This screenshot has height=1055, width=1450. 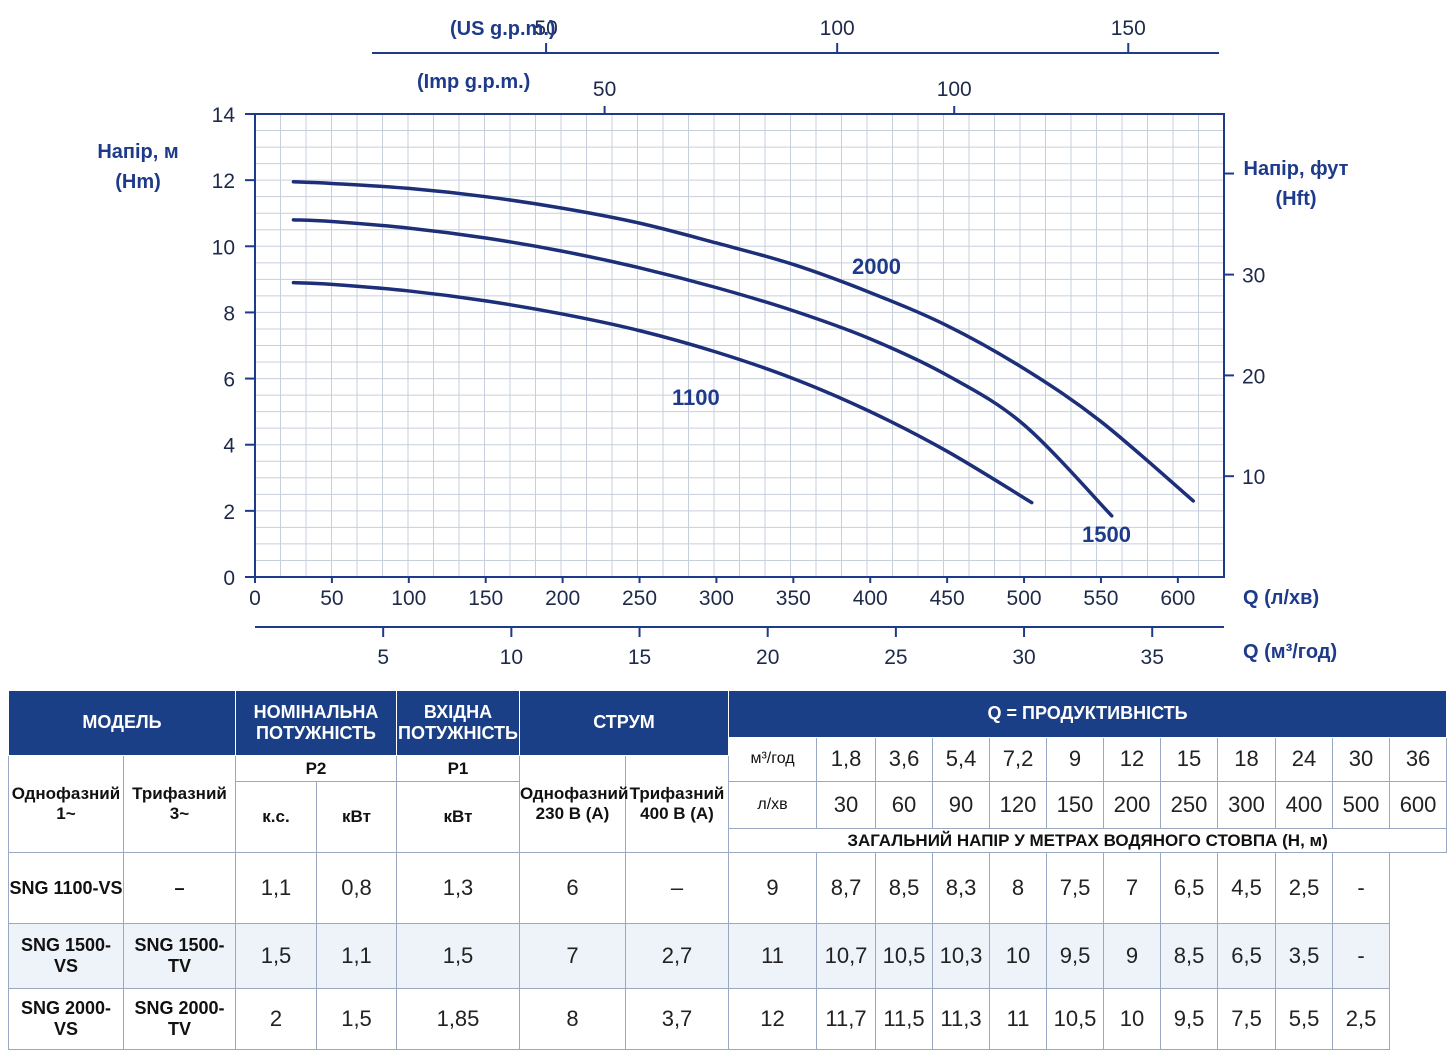 What do you see at coordinates (276, 817) in the screenshot?
I see `hp-header: к.с.` at bounding box center [276, 817].